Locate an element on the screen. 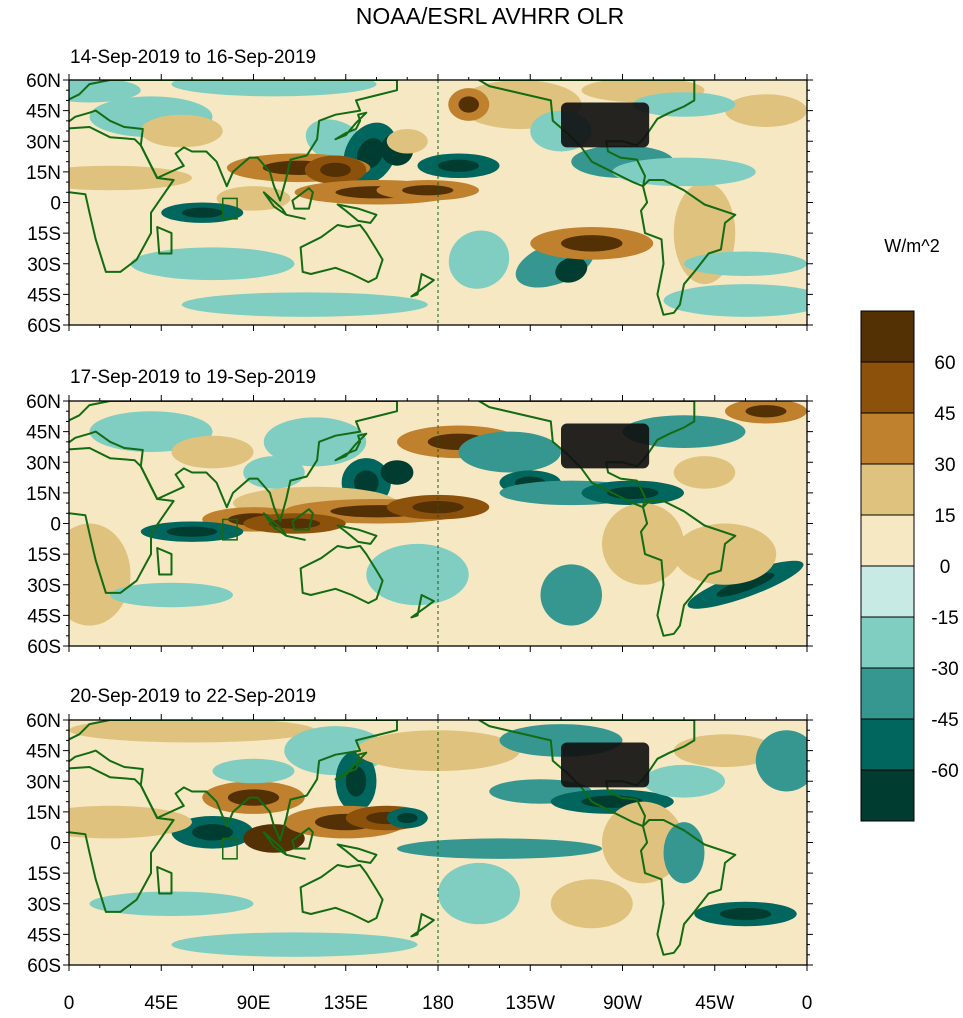 This screenshot has width=963, height=1018. colorbar-label: -15 is located at coordinates (944, 618).